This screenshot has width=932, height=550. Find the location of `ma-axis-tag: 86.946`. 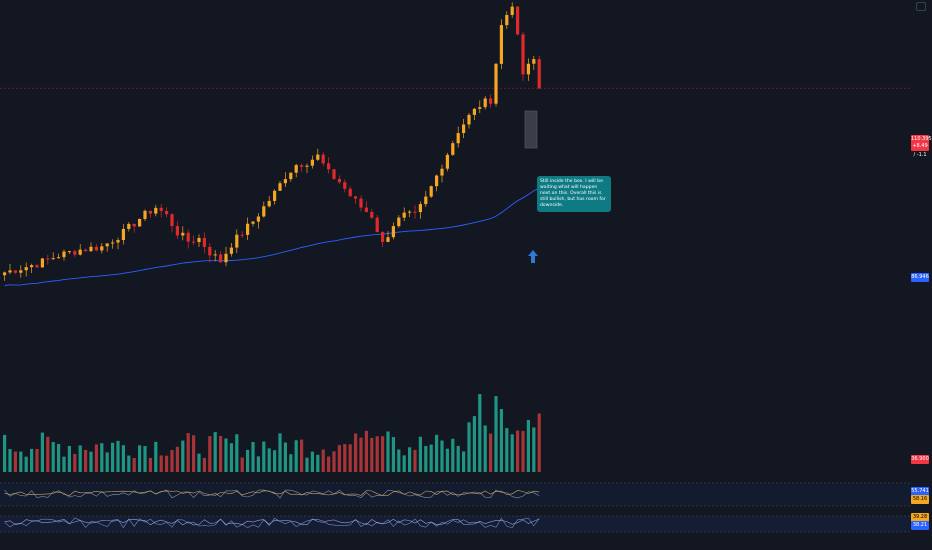

ma-axis-tag: 86.946 is located at coordinates (920, 277).